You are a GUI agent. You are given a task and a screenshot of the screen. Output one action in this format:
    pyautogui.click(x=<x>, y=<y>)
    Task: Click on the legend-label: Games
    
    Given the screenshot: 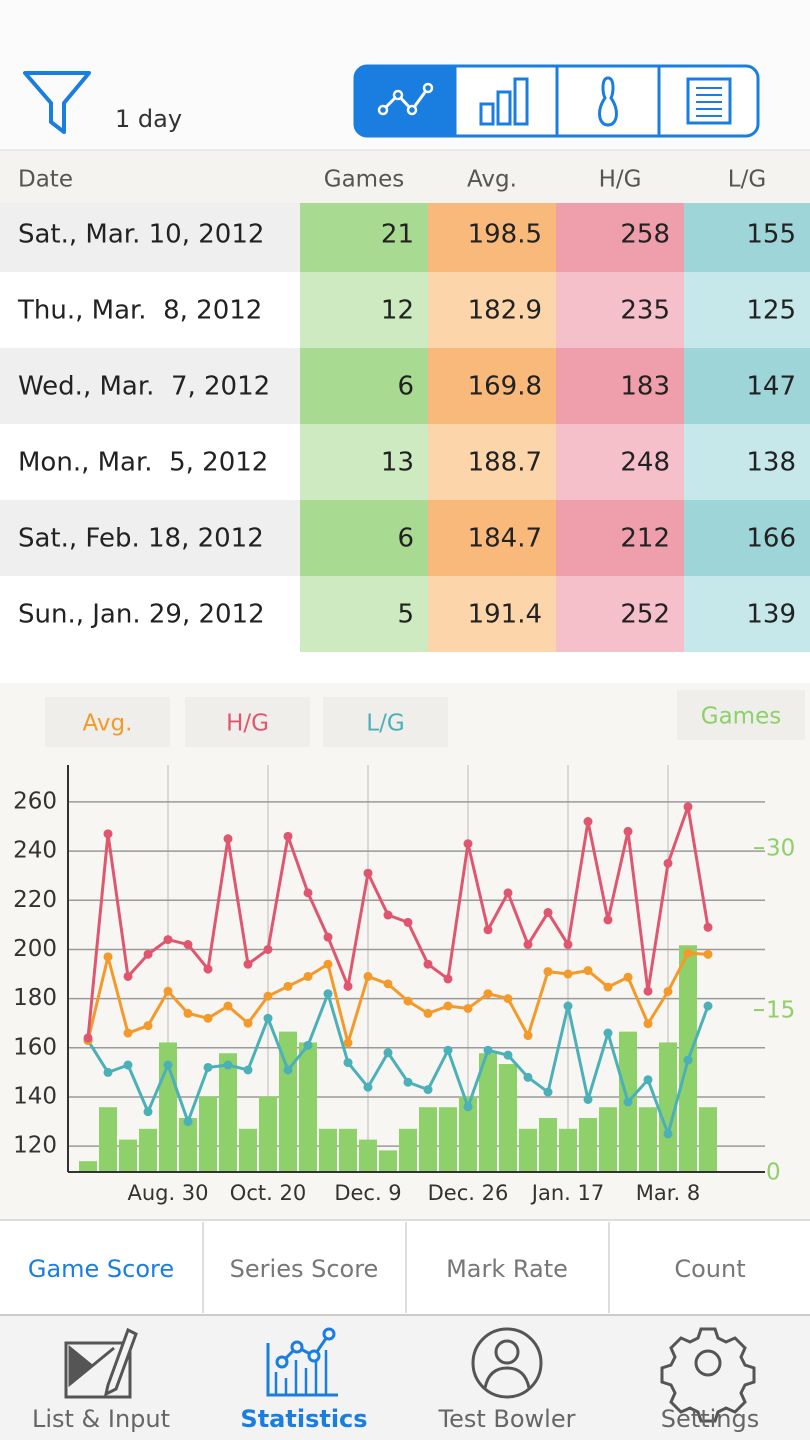 What is the action you would take?
    pyautogui.click(x=741, y=717)
    